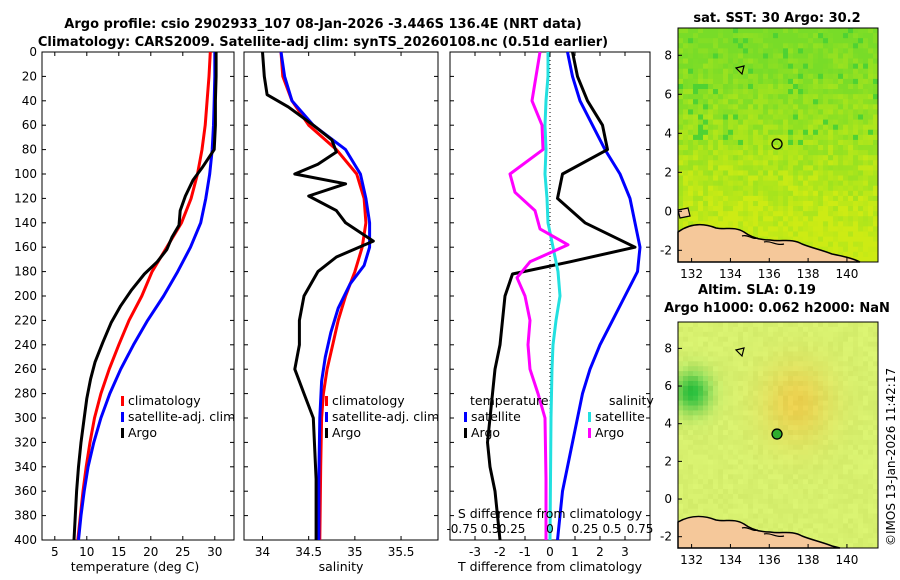 The image size is (900, 580). I want to click on x2-tick-label: 0.25, so click(585, 529).